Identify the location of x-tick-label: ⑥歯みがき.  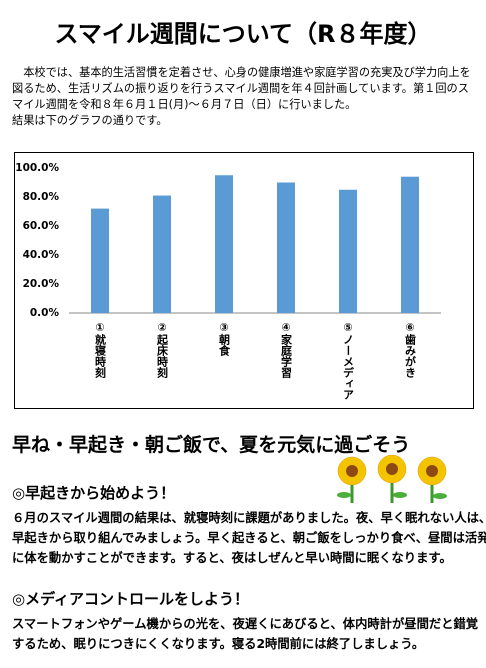
(410, 350).